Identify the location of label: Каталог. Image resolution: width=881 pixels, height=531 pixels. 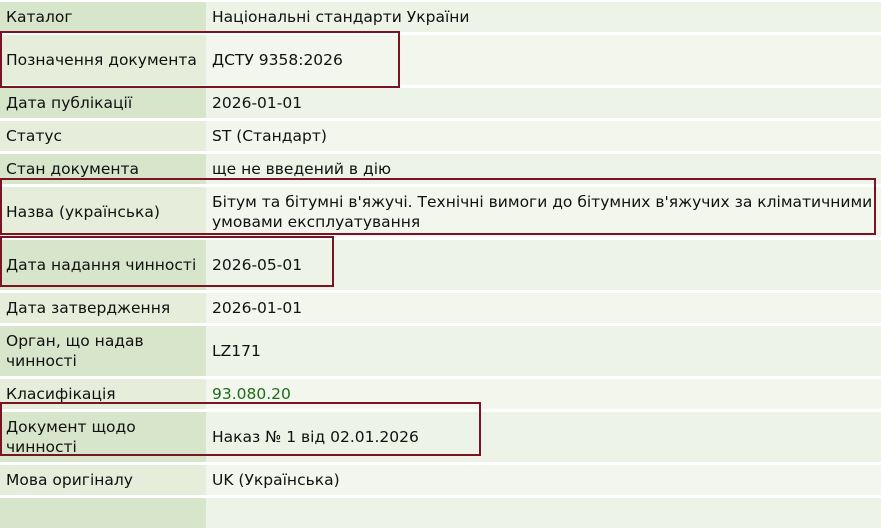
(103, 17).